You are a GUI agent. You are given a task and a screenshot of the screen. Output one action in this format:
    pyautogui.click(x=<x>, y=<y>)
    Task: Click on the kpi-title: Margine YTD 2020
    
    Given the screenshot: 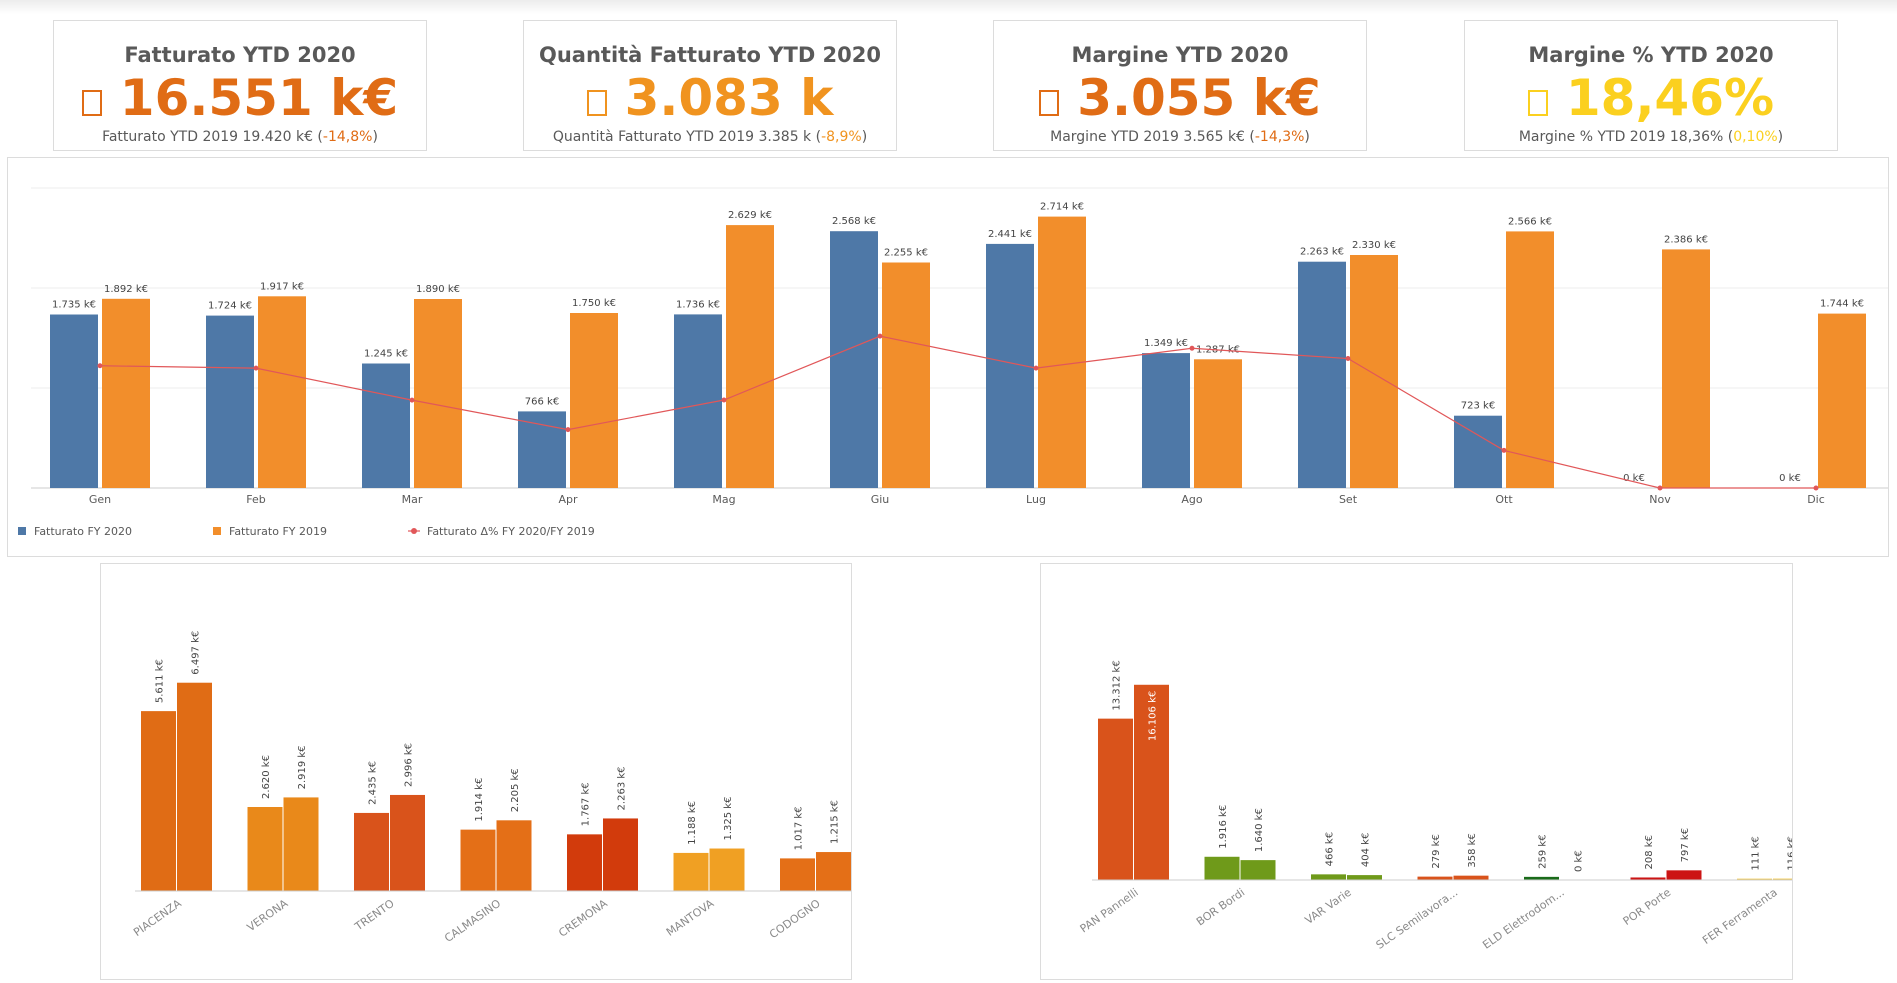 What is the action you would take?
    pyautogui.click(x=1180, y=55)
    